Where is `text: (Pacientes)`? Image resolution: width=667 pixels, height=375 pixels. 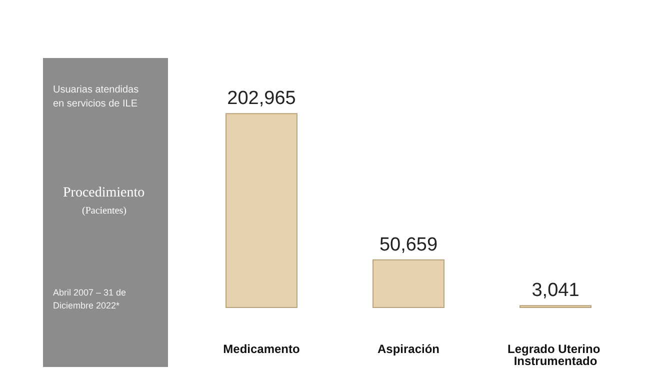 text: (Pacientes) is located at coordinates (104, 211).